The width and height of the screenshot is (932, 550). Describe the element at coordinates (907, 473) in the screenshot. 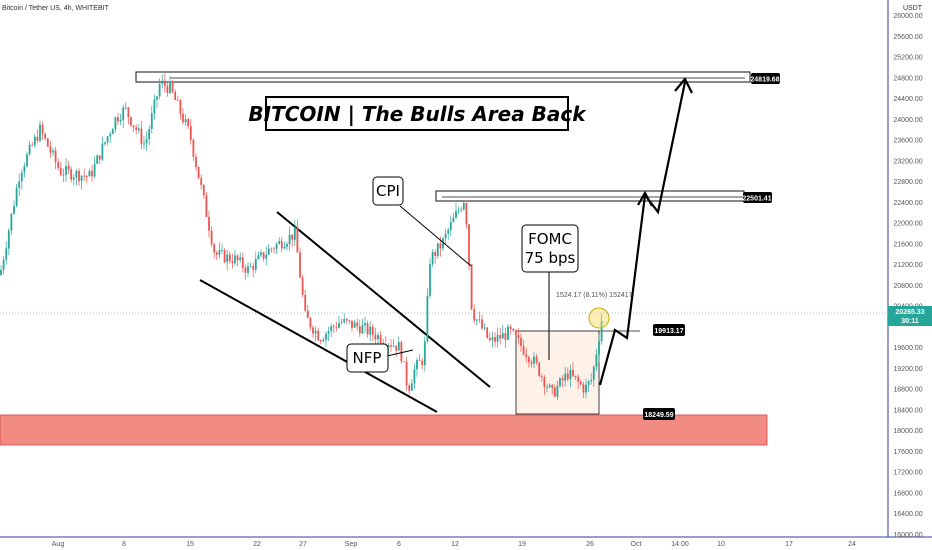

I see `price-tick-label: 17200.00` at that location.